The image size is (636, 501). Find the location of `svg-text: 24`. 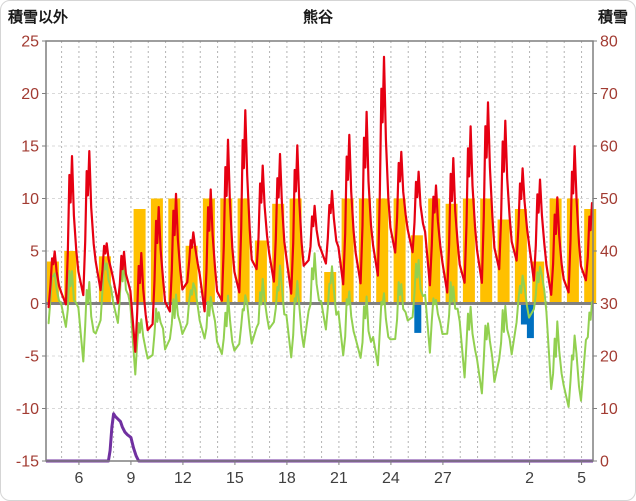

svg-text: 24 is located at coordinates (391, 478).